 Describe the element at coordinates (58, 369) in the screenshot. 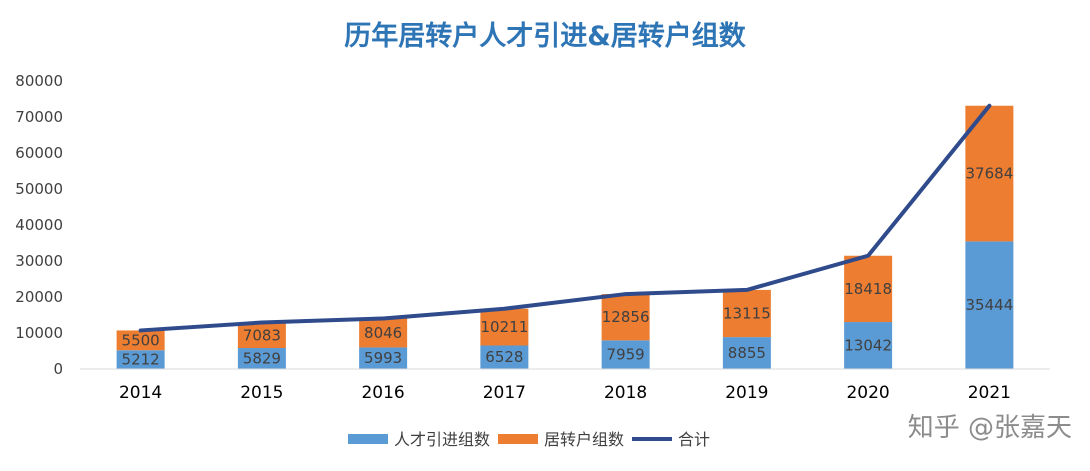

I see `y-tick-label: 0` at that location.